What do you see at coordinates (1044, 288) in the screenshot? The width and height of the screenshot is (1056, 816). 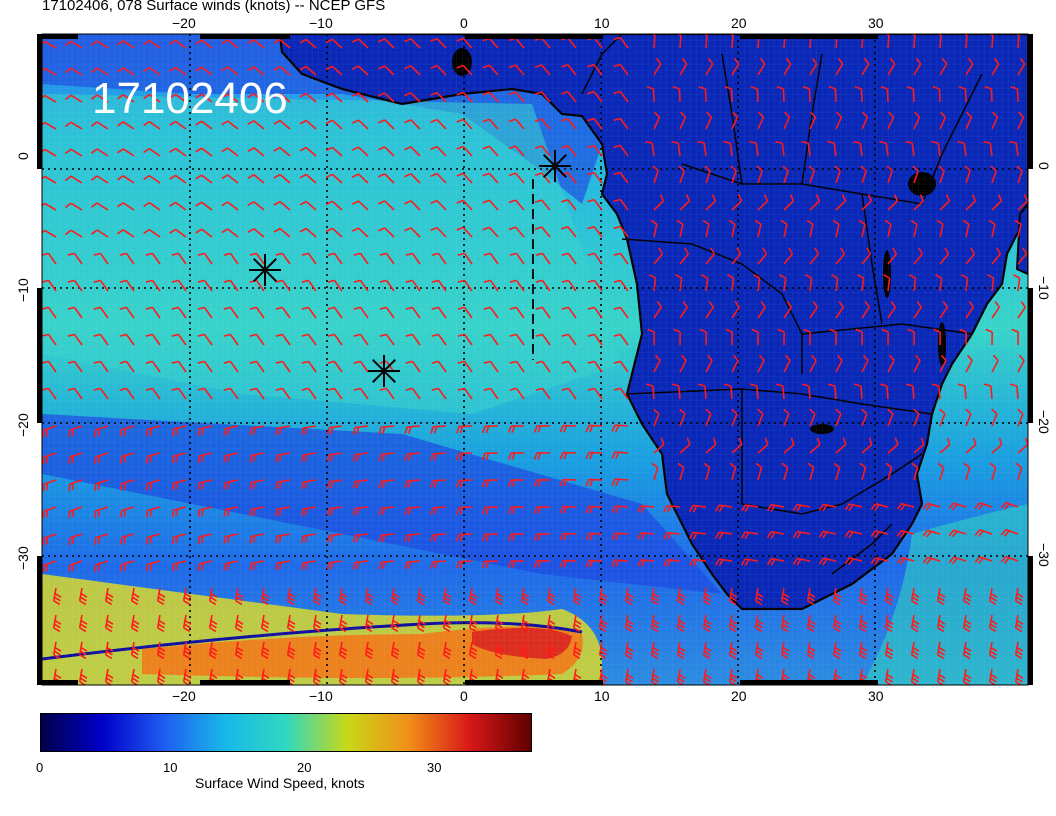 I see `lat-tick-right: −10` at bounding box center [1044, 288].